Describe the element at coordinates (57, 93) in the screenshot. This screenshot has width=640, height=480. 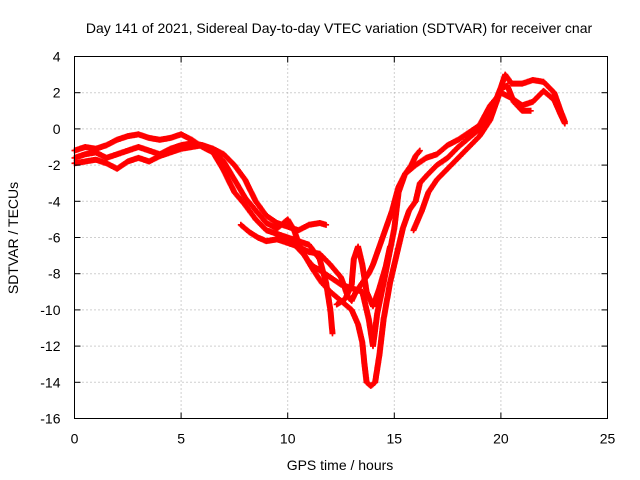
I see `y-tick-label: 2` at that location.